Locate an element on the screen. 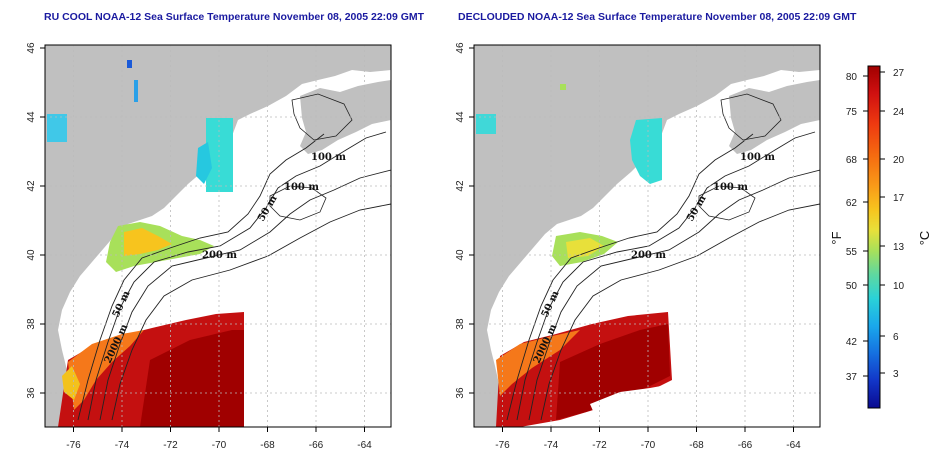 This screenshot has height=475, width=950. left-y-tick-label: 42 is located at coordinates (31, 186).